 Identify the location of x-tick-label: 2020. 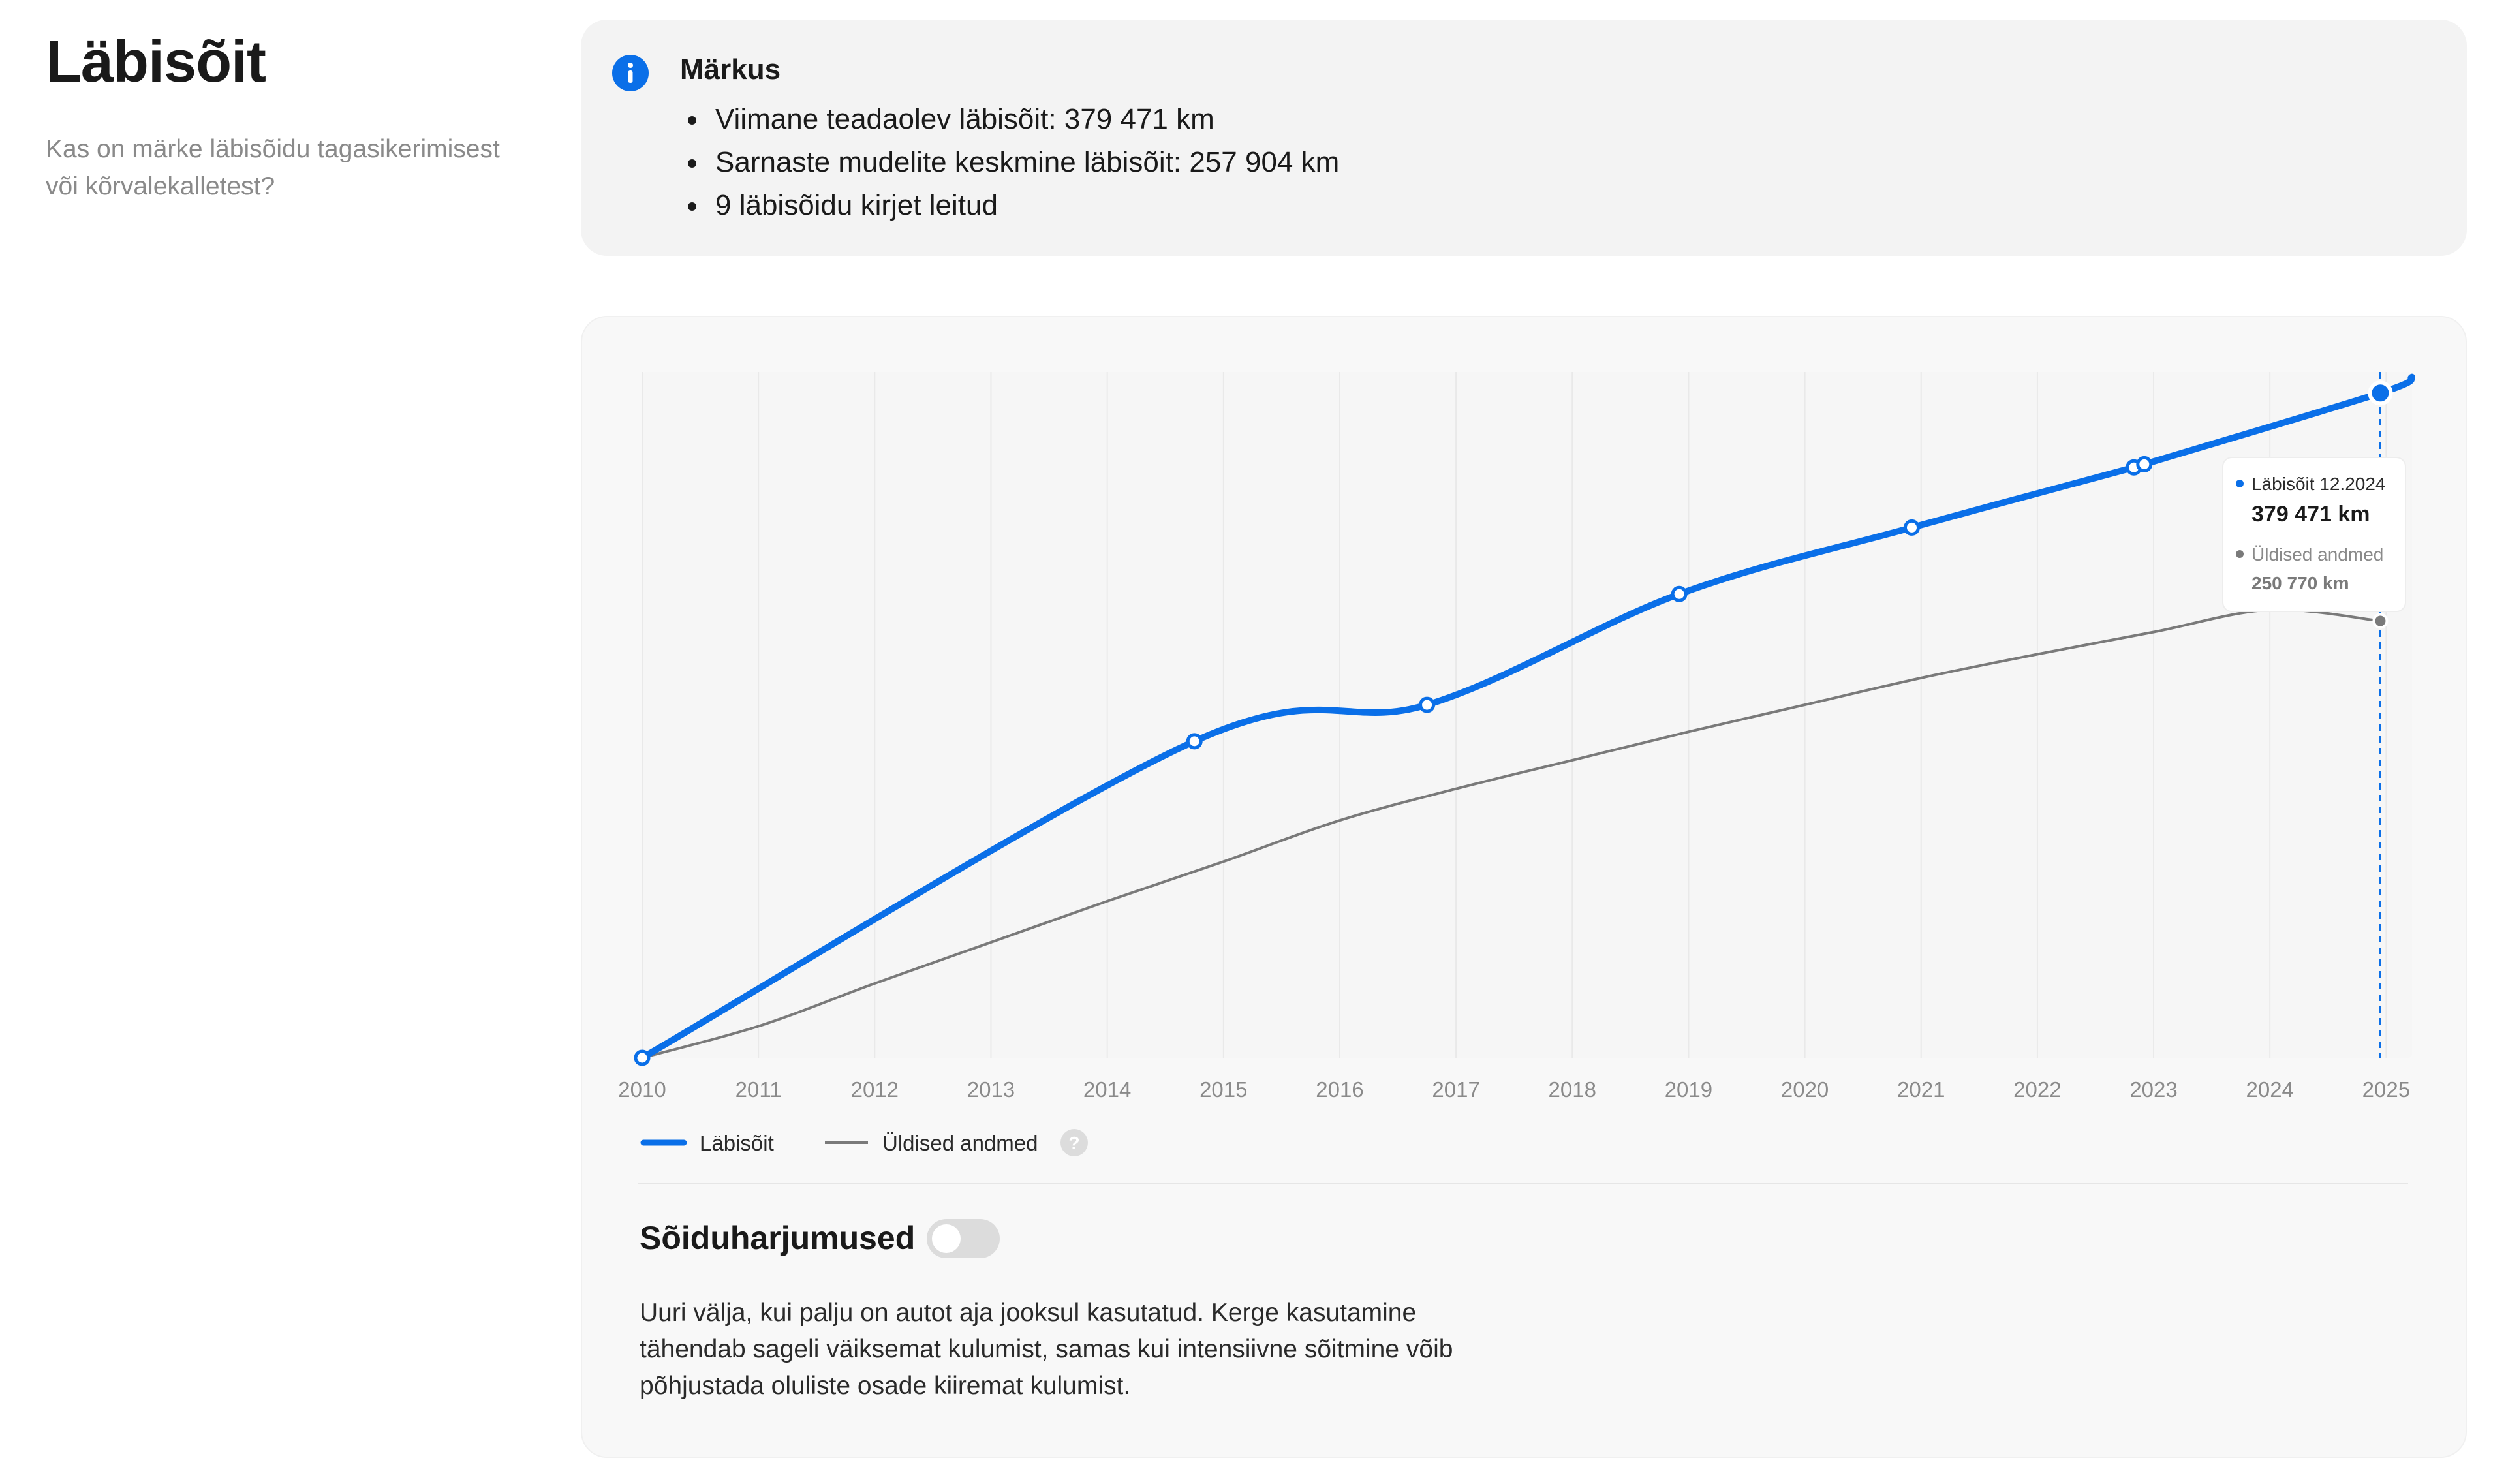
(1805, 1089).